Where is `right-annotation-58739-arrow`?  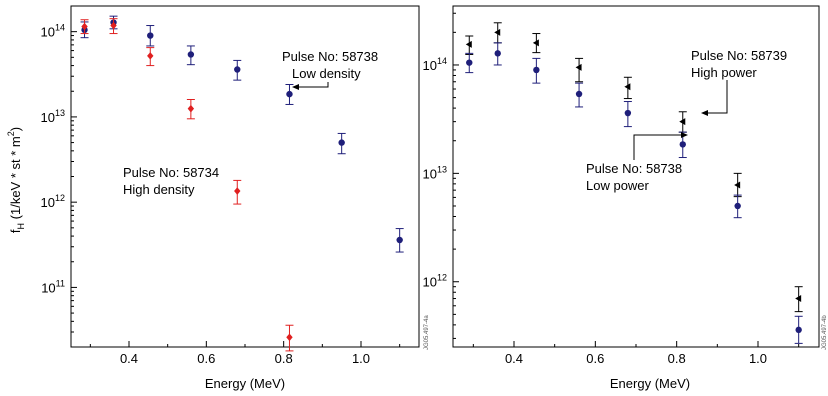 right-annotation-58739-arrow is located at coordinates (714, 98).